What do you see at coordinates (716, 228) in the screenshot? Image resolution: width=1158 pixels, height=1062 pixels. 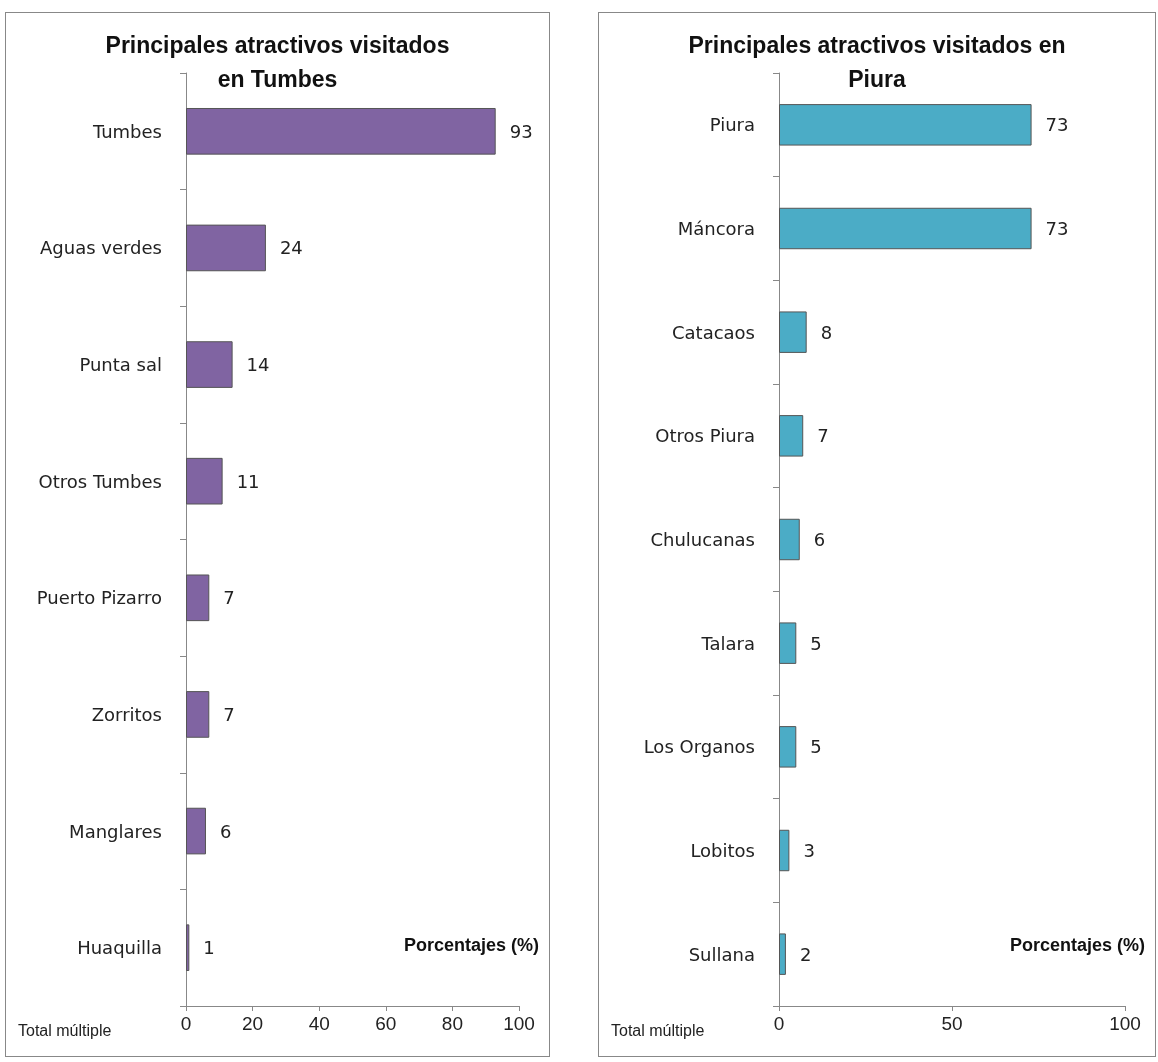 I see `y-tick-label: Máncora` at bounding box center [716, 228].